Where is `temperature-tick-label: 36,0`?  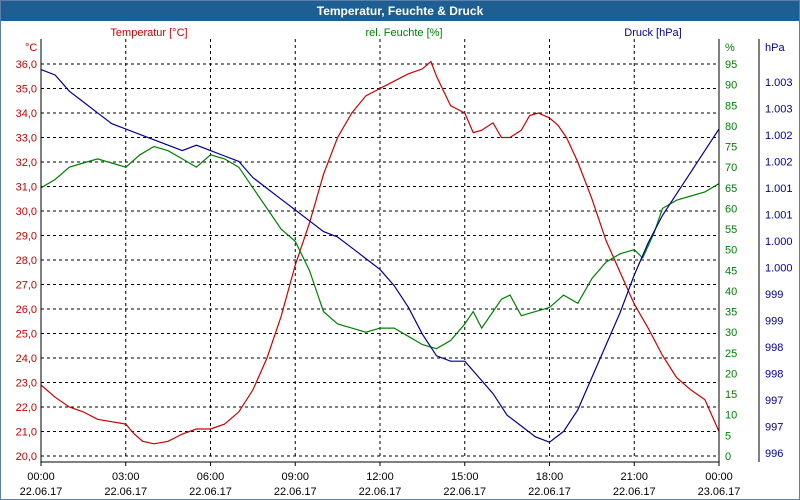
temperature-tick-label: 36,0 is located at coordinates (26, 65).